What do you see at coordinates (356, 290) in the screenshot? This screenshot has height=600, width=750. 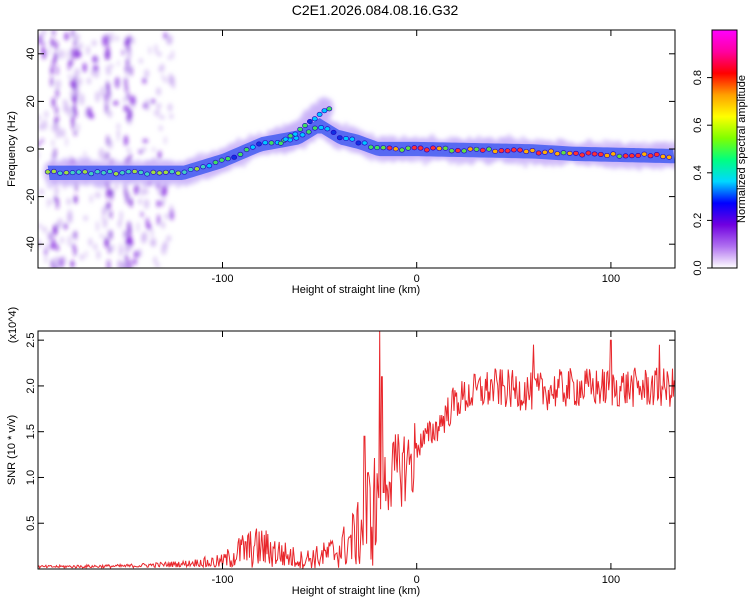 I see `heatmap-x-label: Height of straight line (km)` at bounding box center [356, 290].